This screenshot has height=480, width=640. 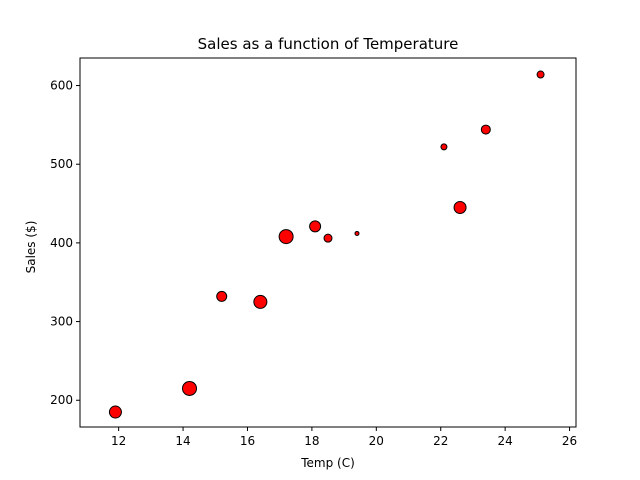 I want to click on x-tick-label: 26, so click(x=569, y=441).